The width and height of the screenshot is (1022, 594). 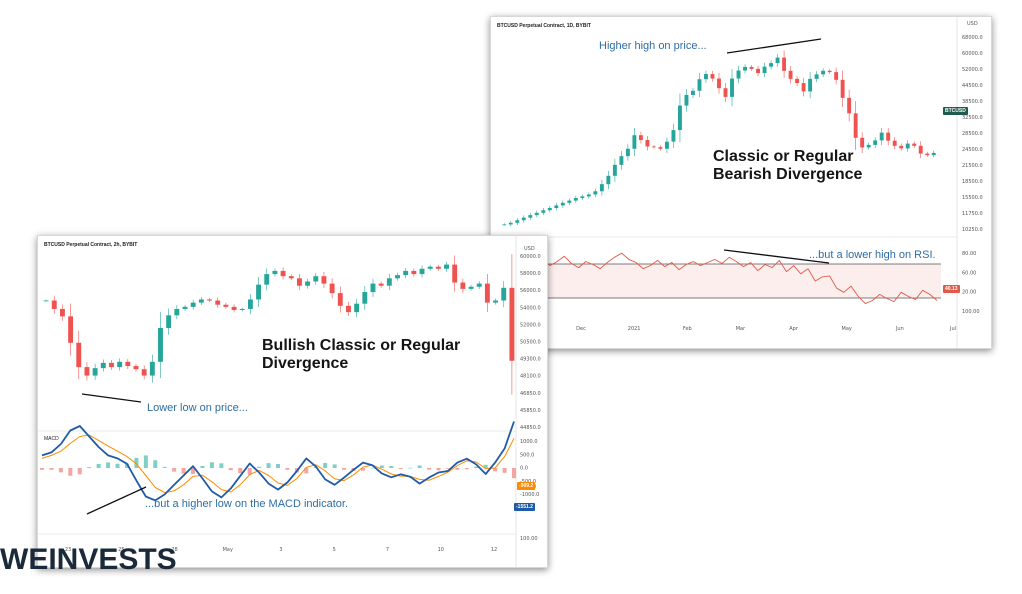 I want to click on headline-line-1: Classic or Regular, so click(x=783, y=156).